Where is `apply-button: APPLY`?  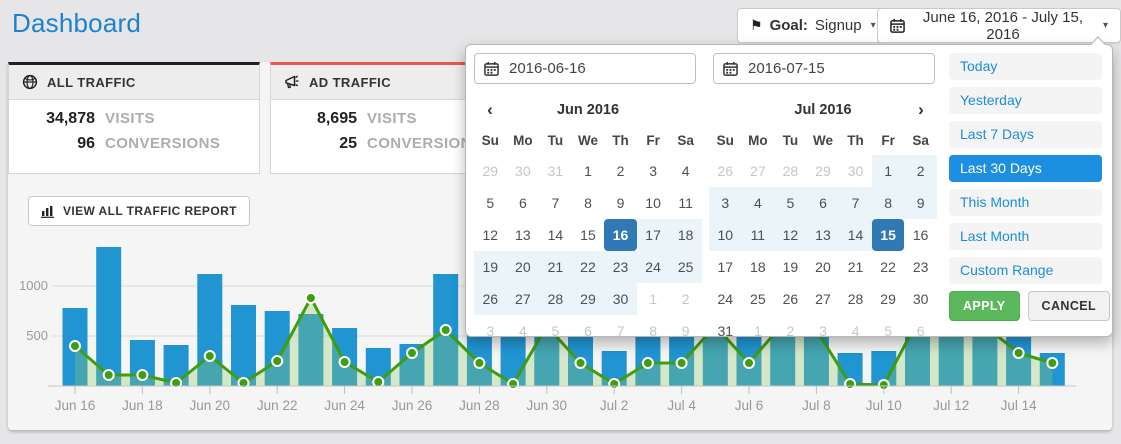 apply-button: APPLY is located at coordinates (984, 306).